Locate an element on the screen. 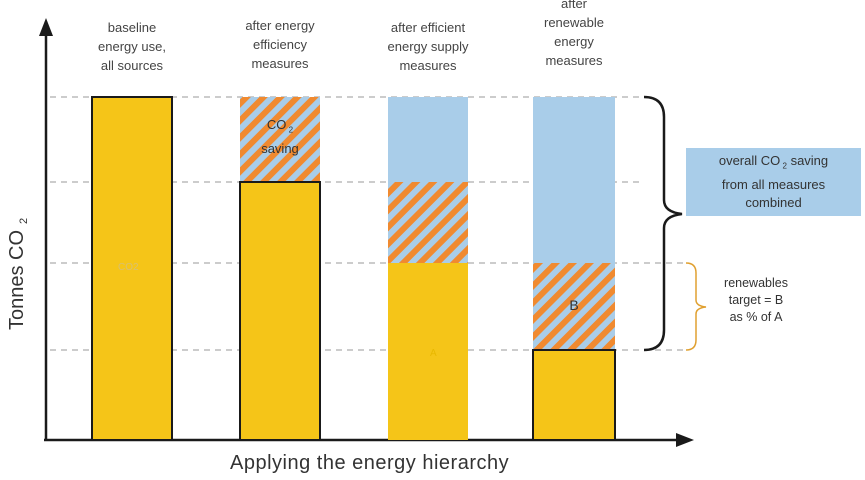 Image resolution: width=865 pixels, height=480 pixels. column-efficiency is located at coordinates (280, 269).